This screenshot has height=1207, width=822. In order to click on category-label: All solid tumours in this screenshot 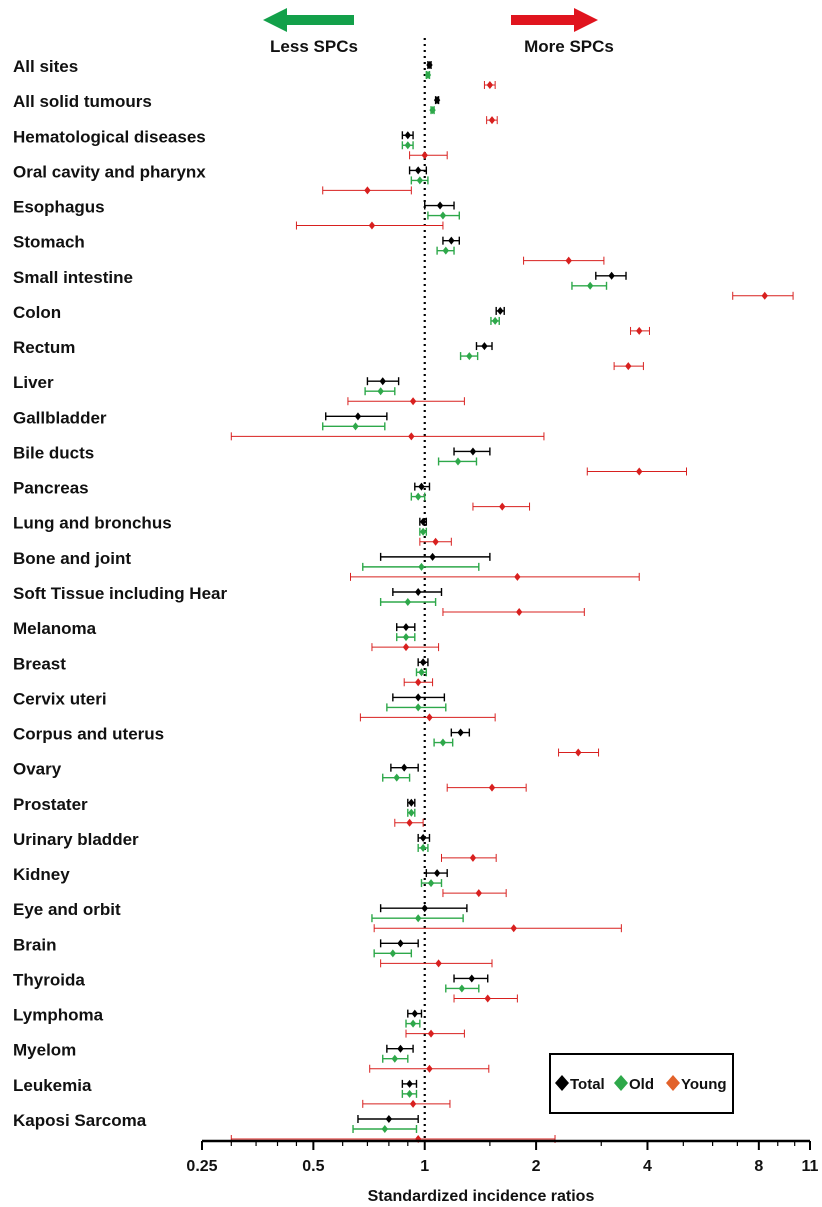, I will do `click(82, 101)`.